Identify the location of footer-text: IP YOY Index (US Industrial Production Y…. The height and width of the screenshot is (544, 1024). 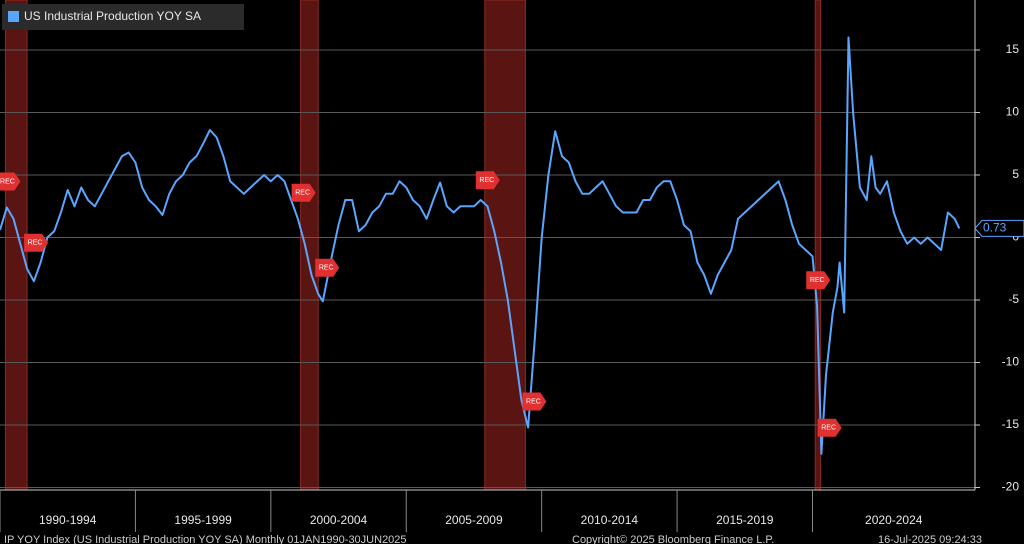
(205, 539).